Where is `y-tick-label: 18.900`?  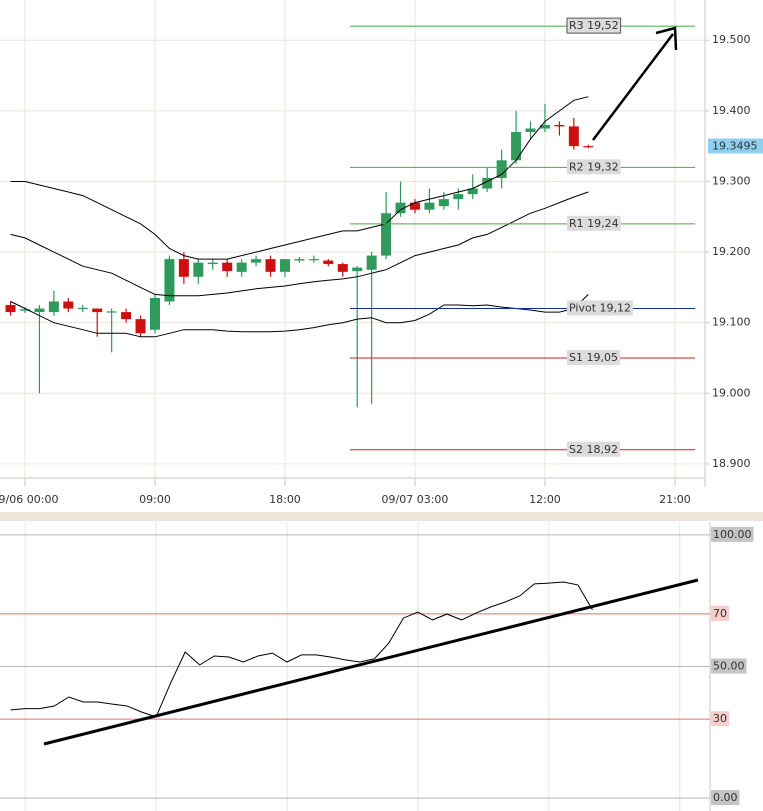
y-tick-label: 18.900 is located at coordinates (731, 463).